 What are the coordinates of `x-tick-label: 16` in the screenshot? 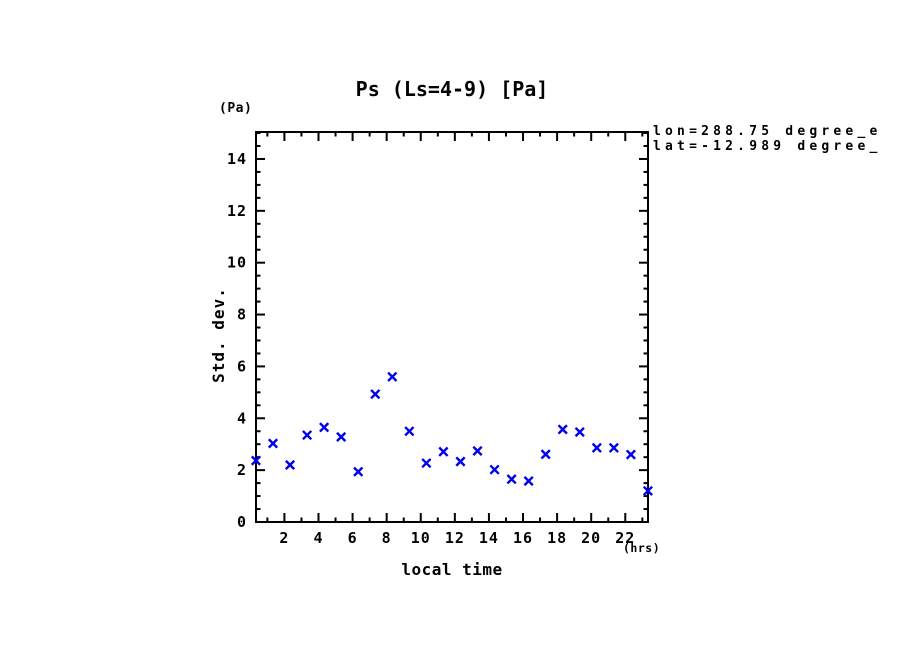 It's located at (523, 538).